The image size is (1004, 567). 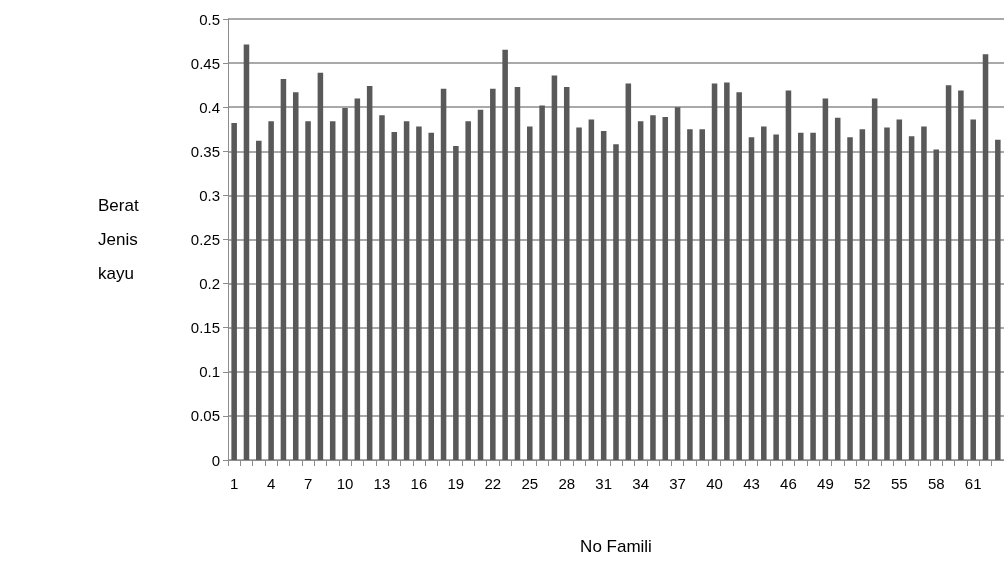 I want to click on x-tick-label: 61, so click(x=973, y=483).